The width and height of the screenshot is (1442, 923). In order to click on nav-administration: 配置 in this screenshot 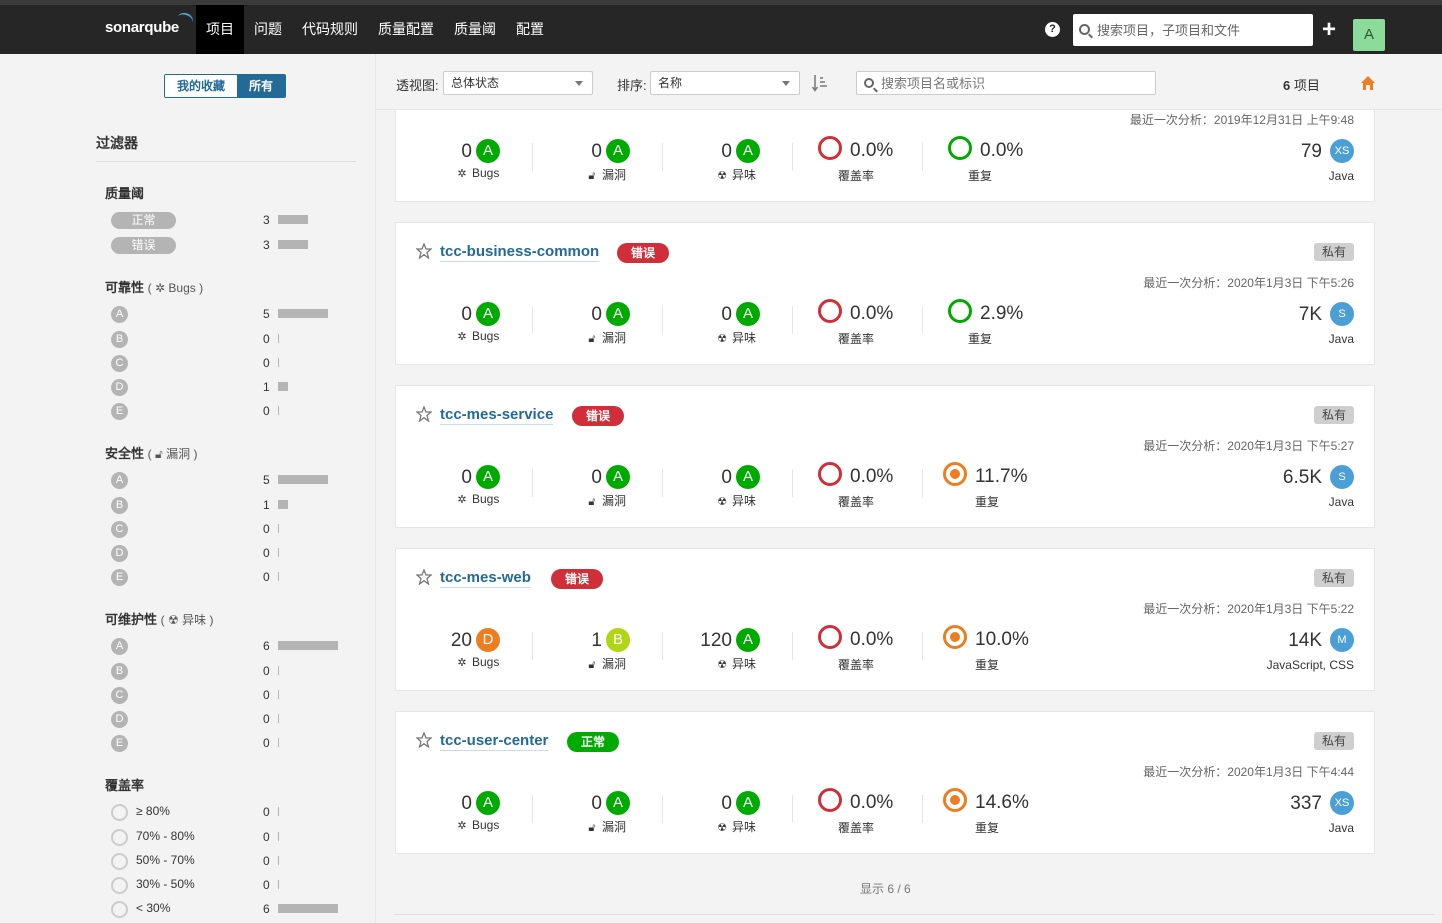, I will do `click(530, 29)`.